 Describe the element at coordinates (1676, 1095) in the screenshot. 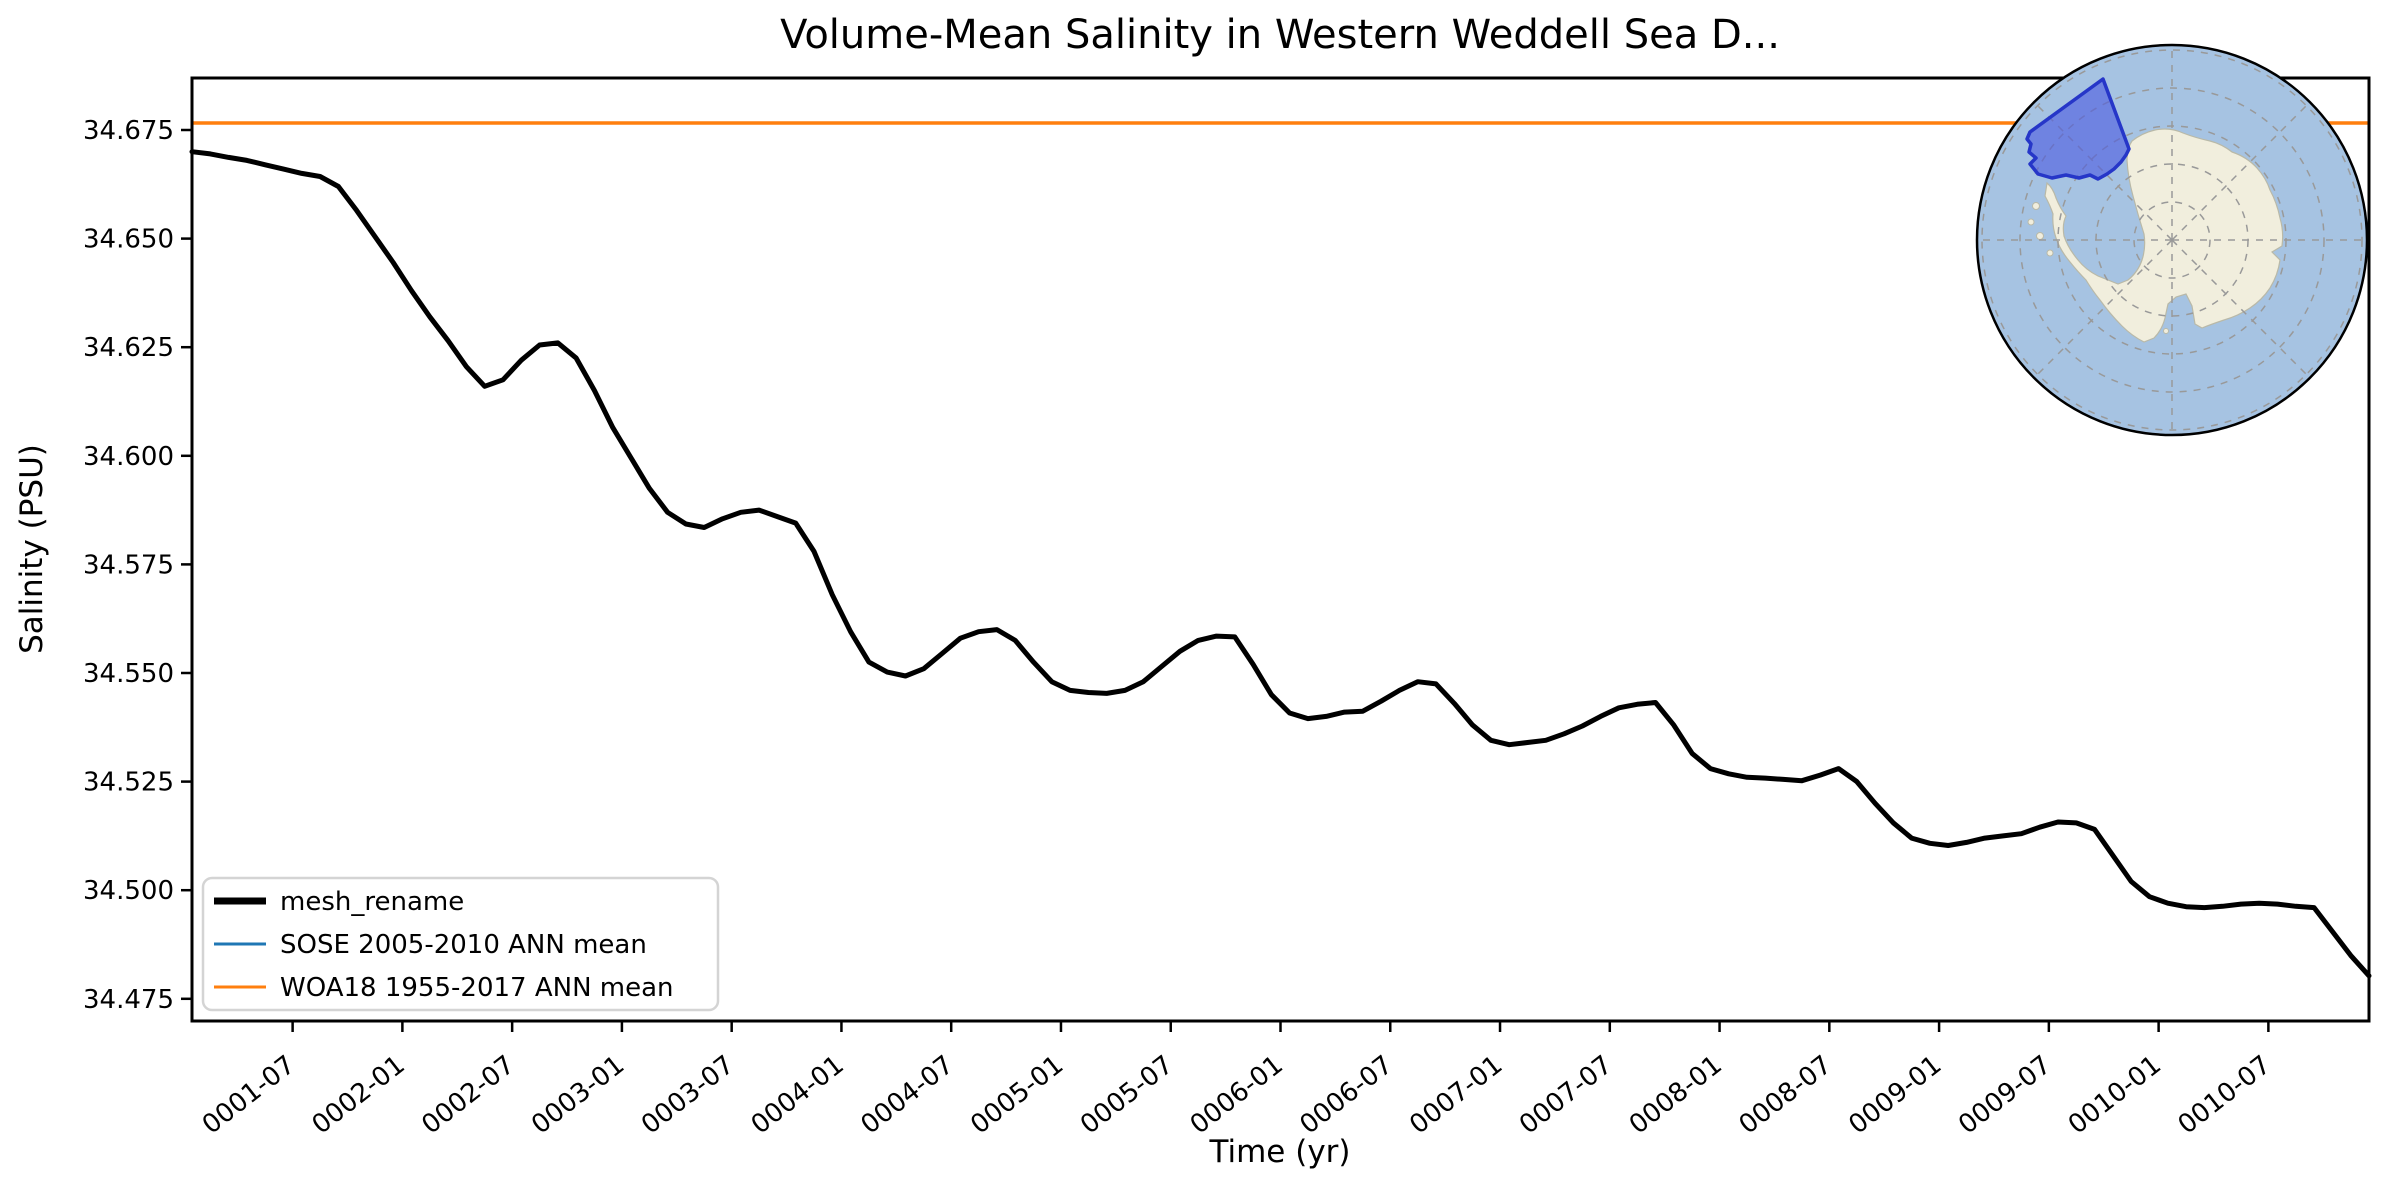

I see `x-tick-label: 0008-01` at that location.